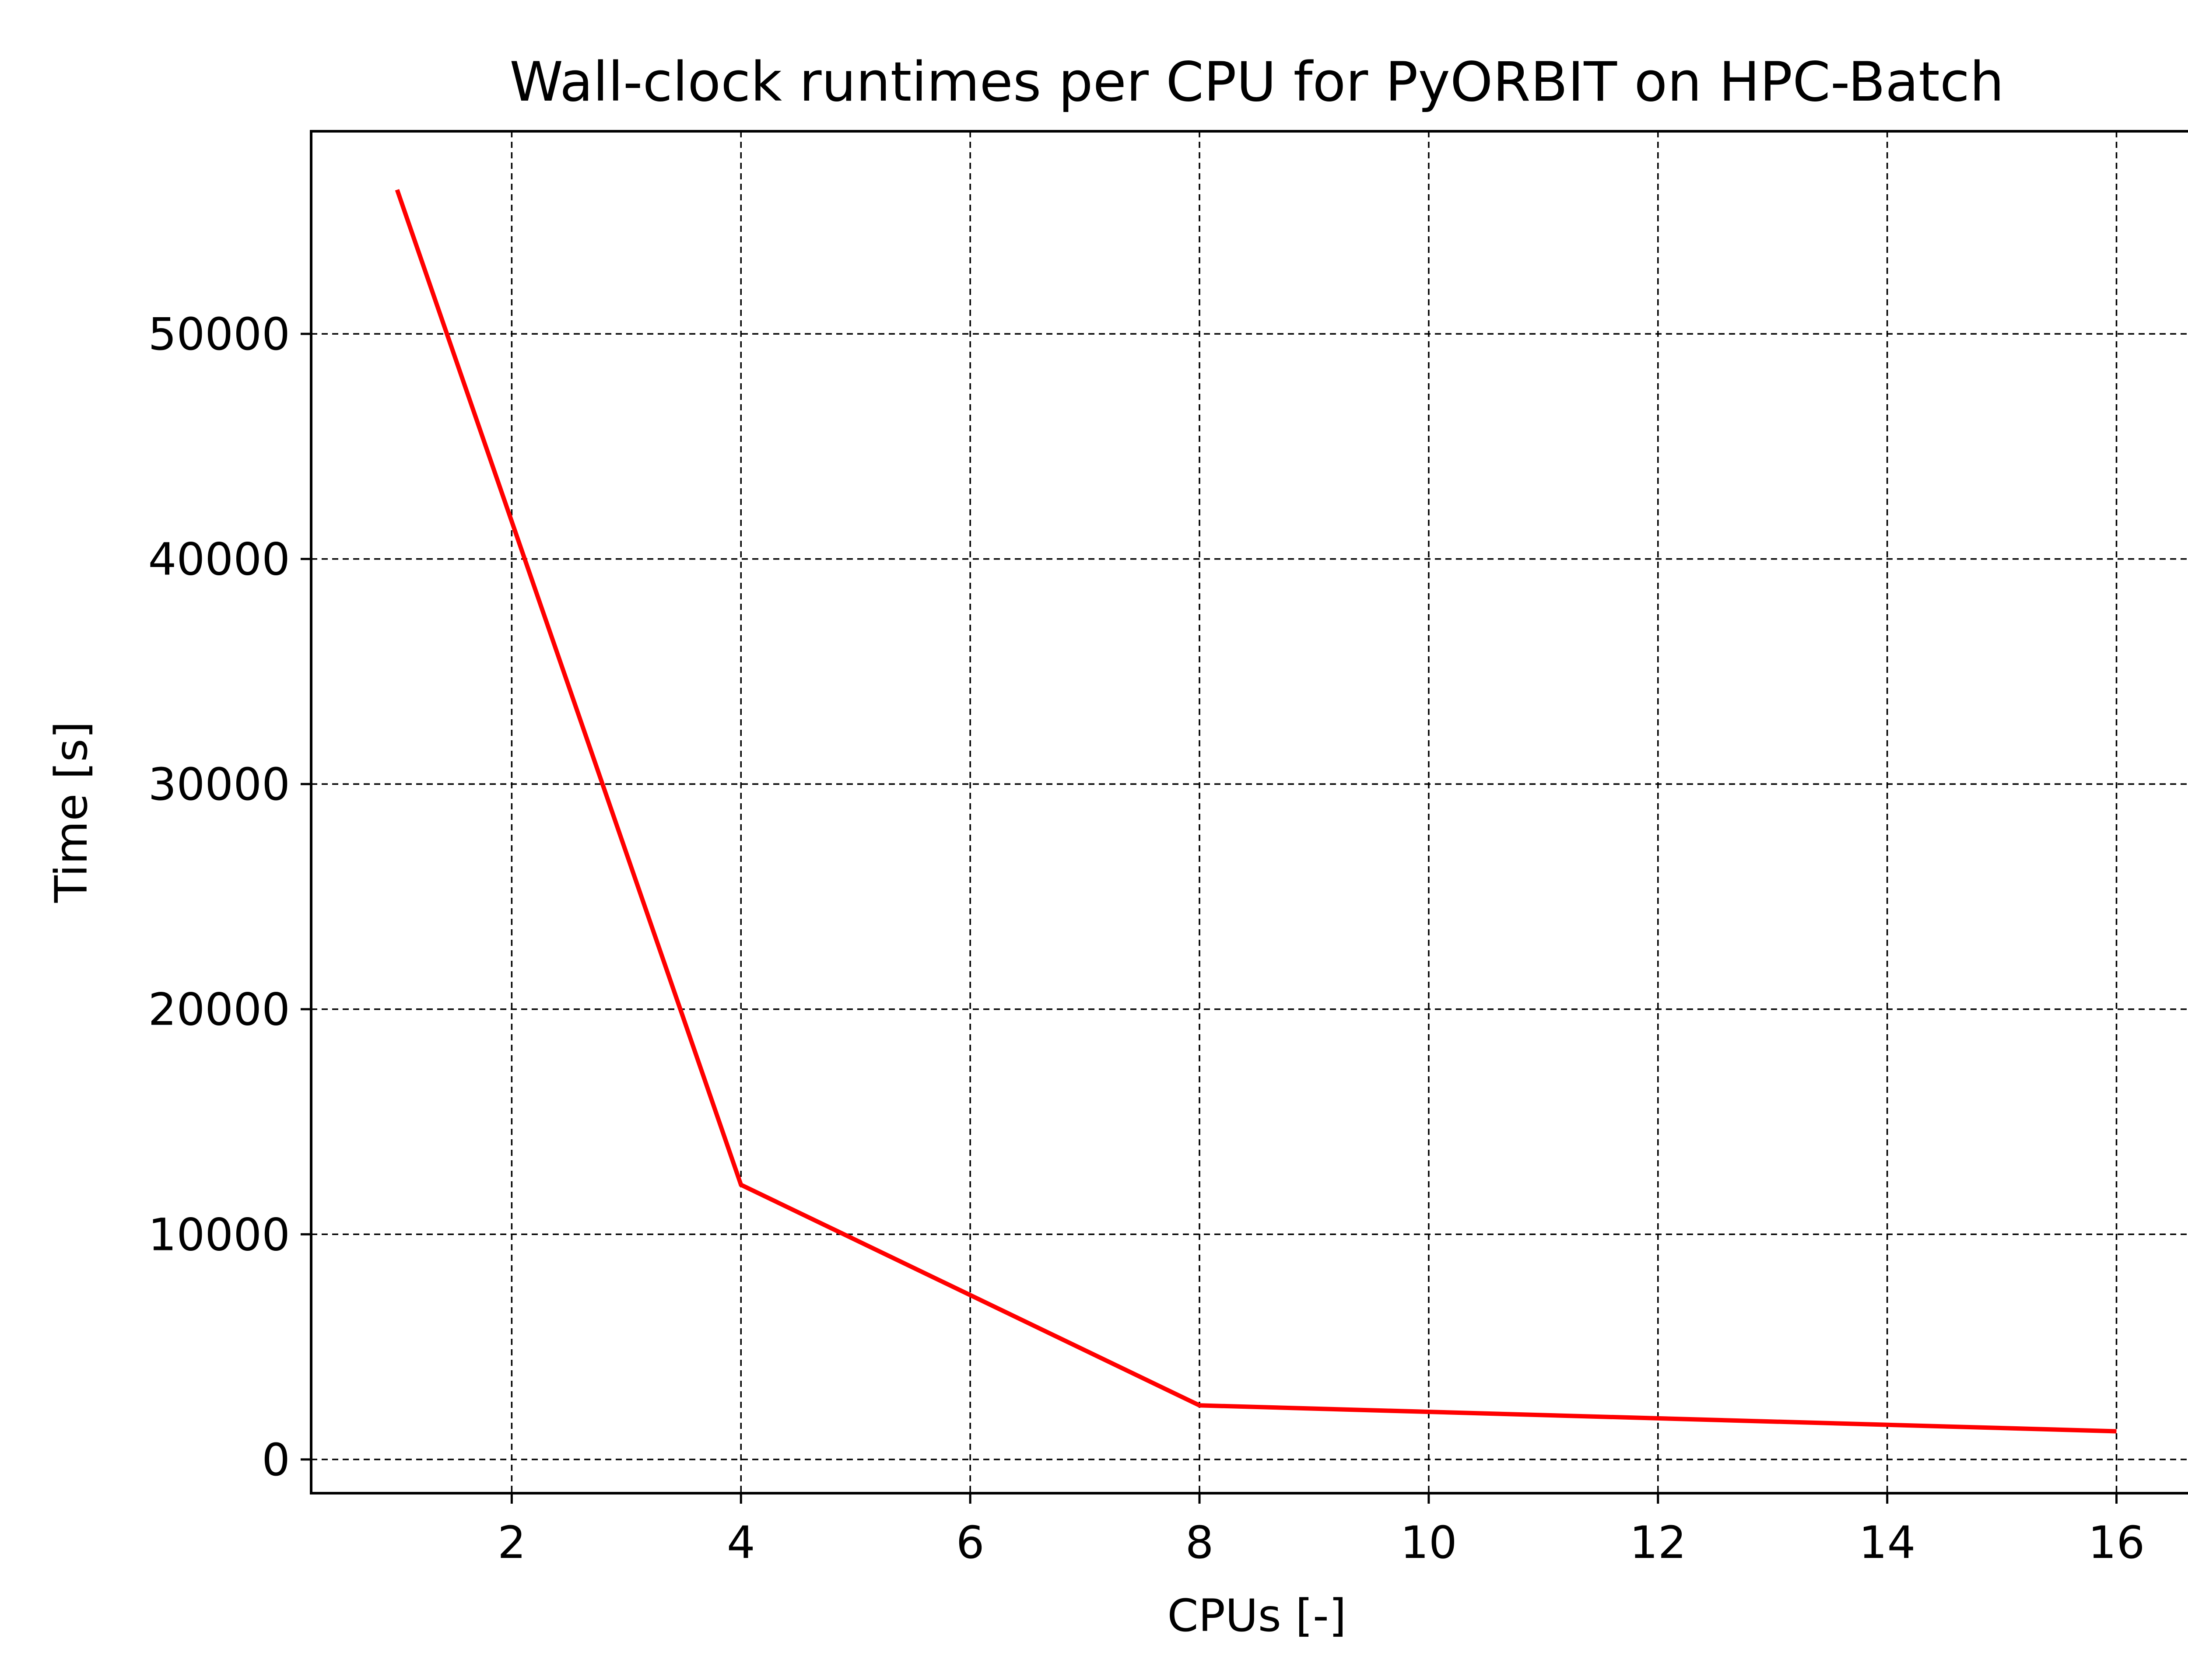  Describe the element at coordinates (970, 1543) in the screenshot. I see `x-tick-label: 6` at that location.